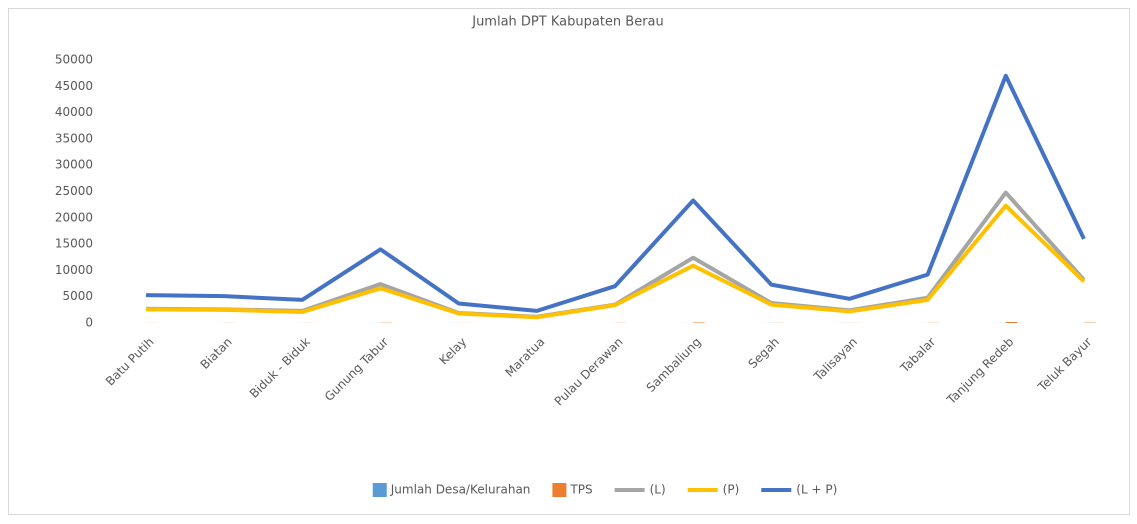  I want to click on legend-item: Jumlah Desa/Kelurahan, so click(451, 490).